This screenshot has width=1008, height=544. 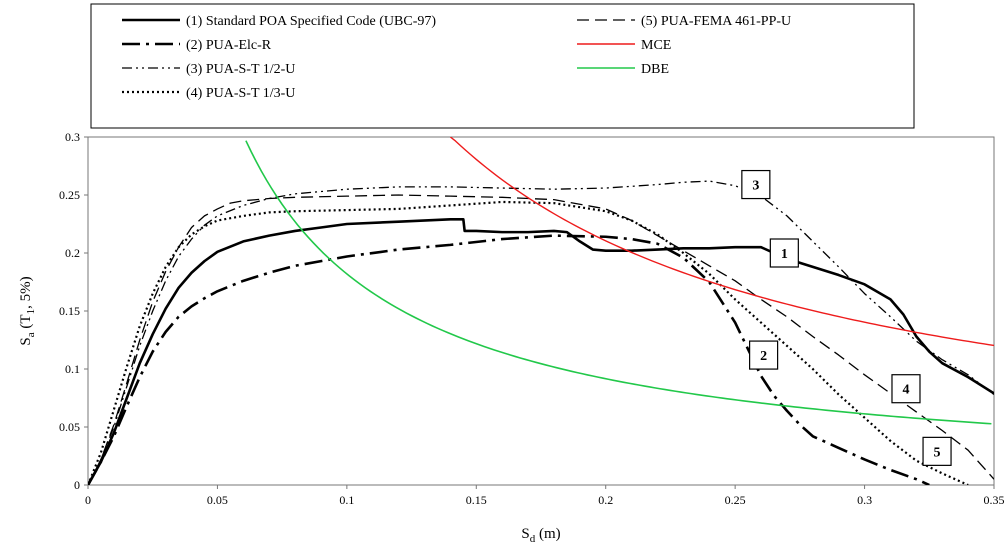 What do you see at coordinates (240, 93) in the screenshot?
I see `legend-label: (4) PUA-S-T 1/3-U` at bounding box center [240, 93].